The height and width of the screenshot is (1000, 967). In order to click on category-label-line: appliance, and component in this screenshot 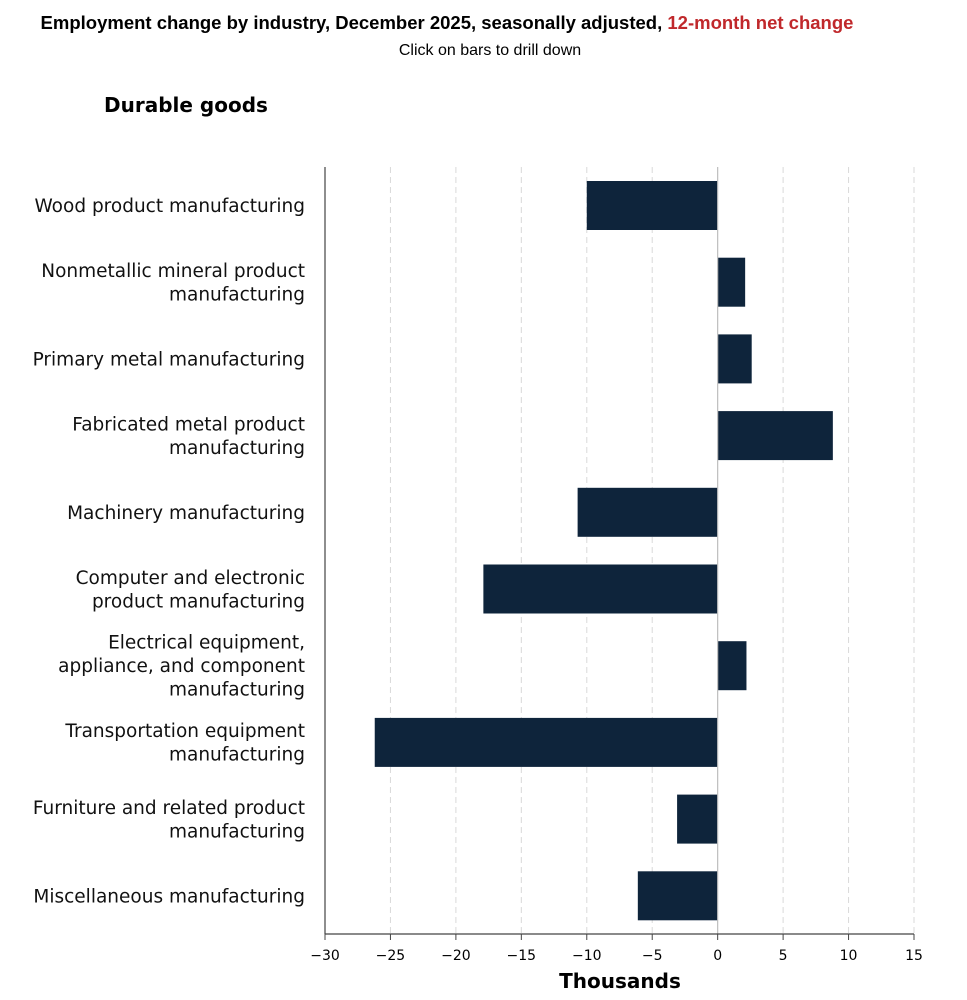, I will do `click(181, 666)`.